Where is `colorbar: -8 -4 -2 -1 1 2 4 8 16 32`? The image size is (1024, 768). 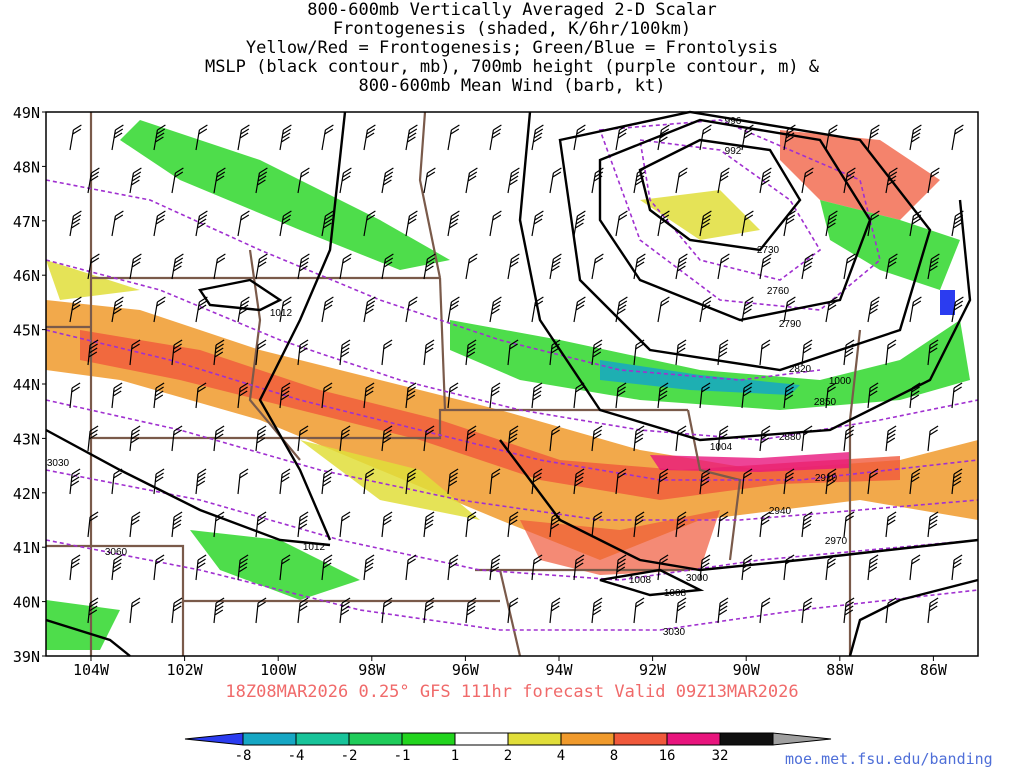
colorbar: -8 -4 -2 -1 1 2 4 8 16 32 is located at coordinates (508, 748).